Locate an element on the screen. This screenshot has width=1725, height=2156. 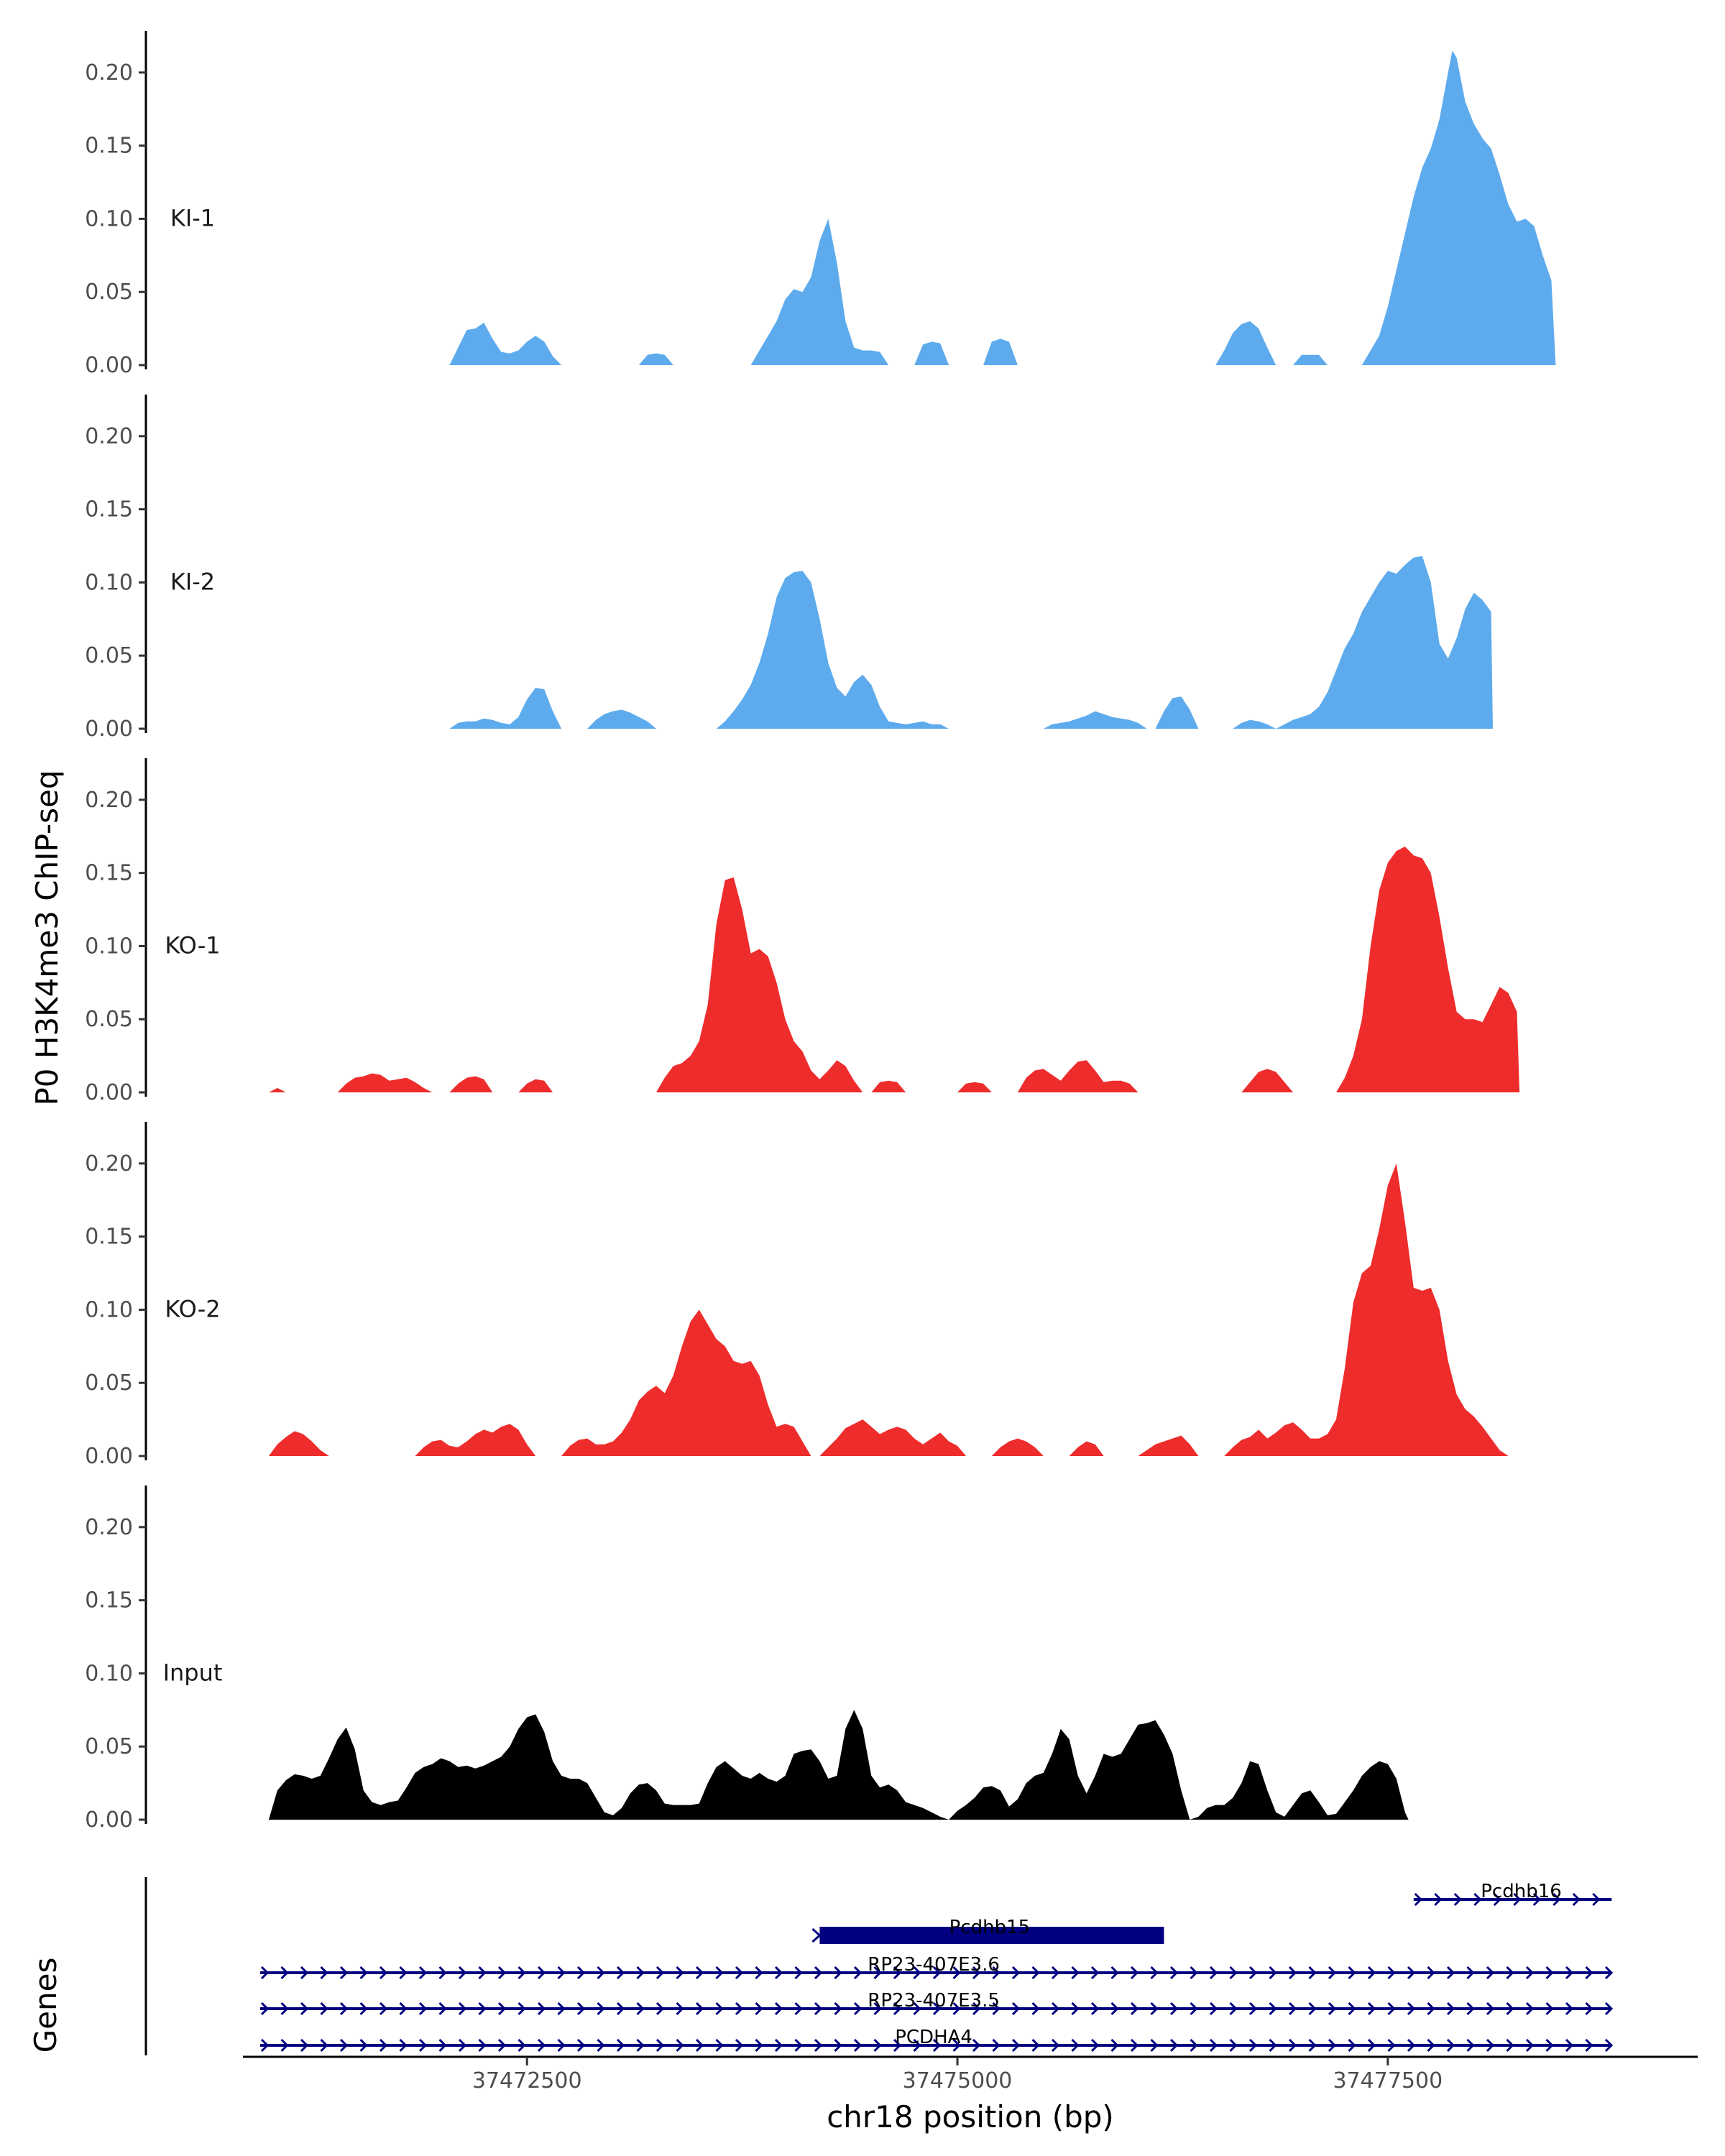
track-label: KI-1 is located at coordinates (192, 218).